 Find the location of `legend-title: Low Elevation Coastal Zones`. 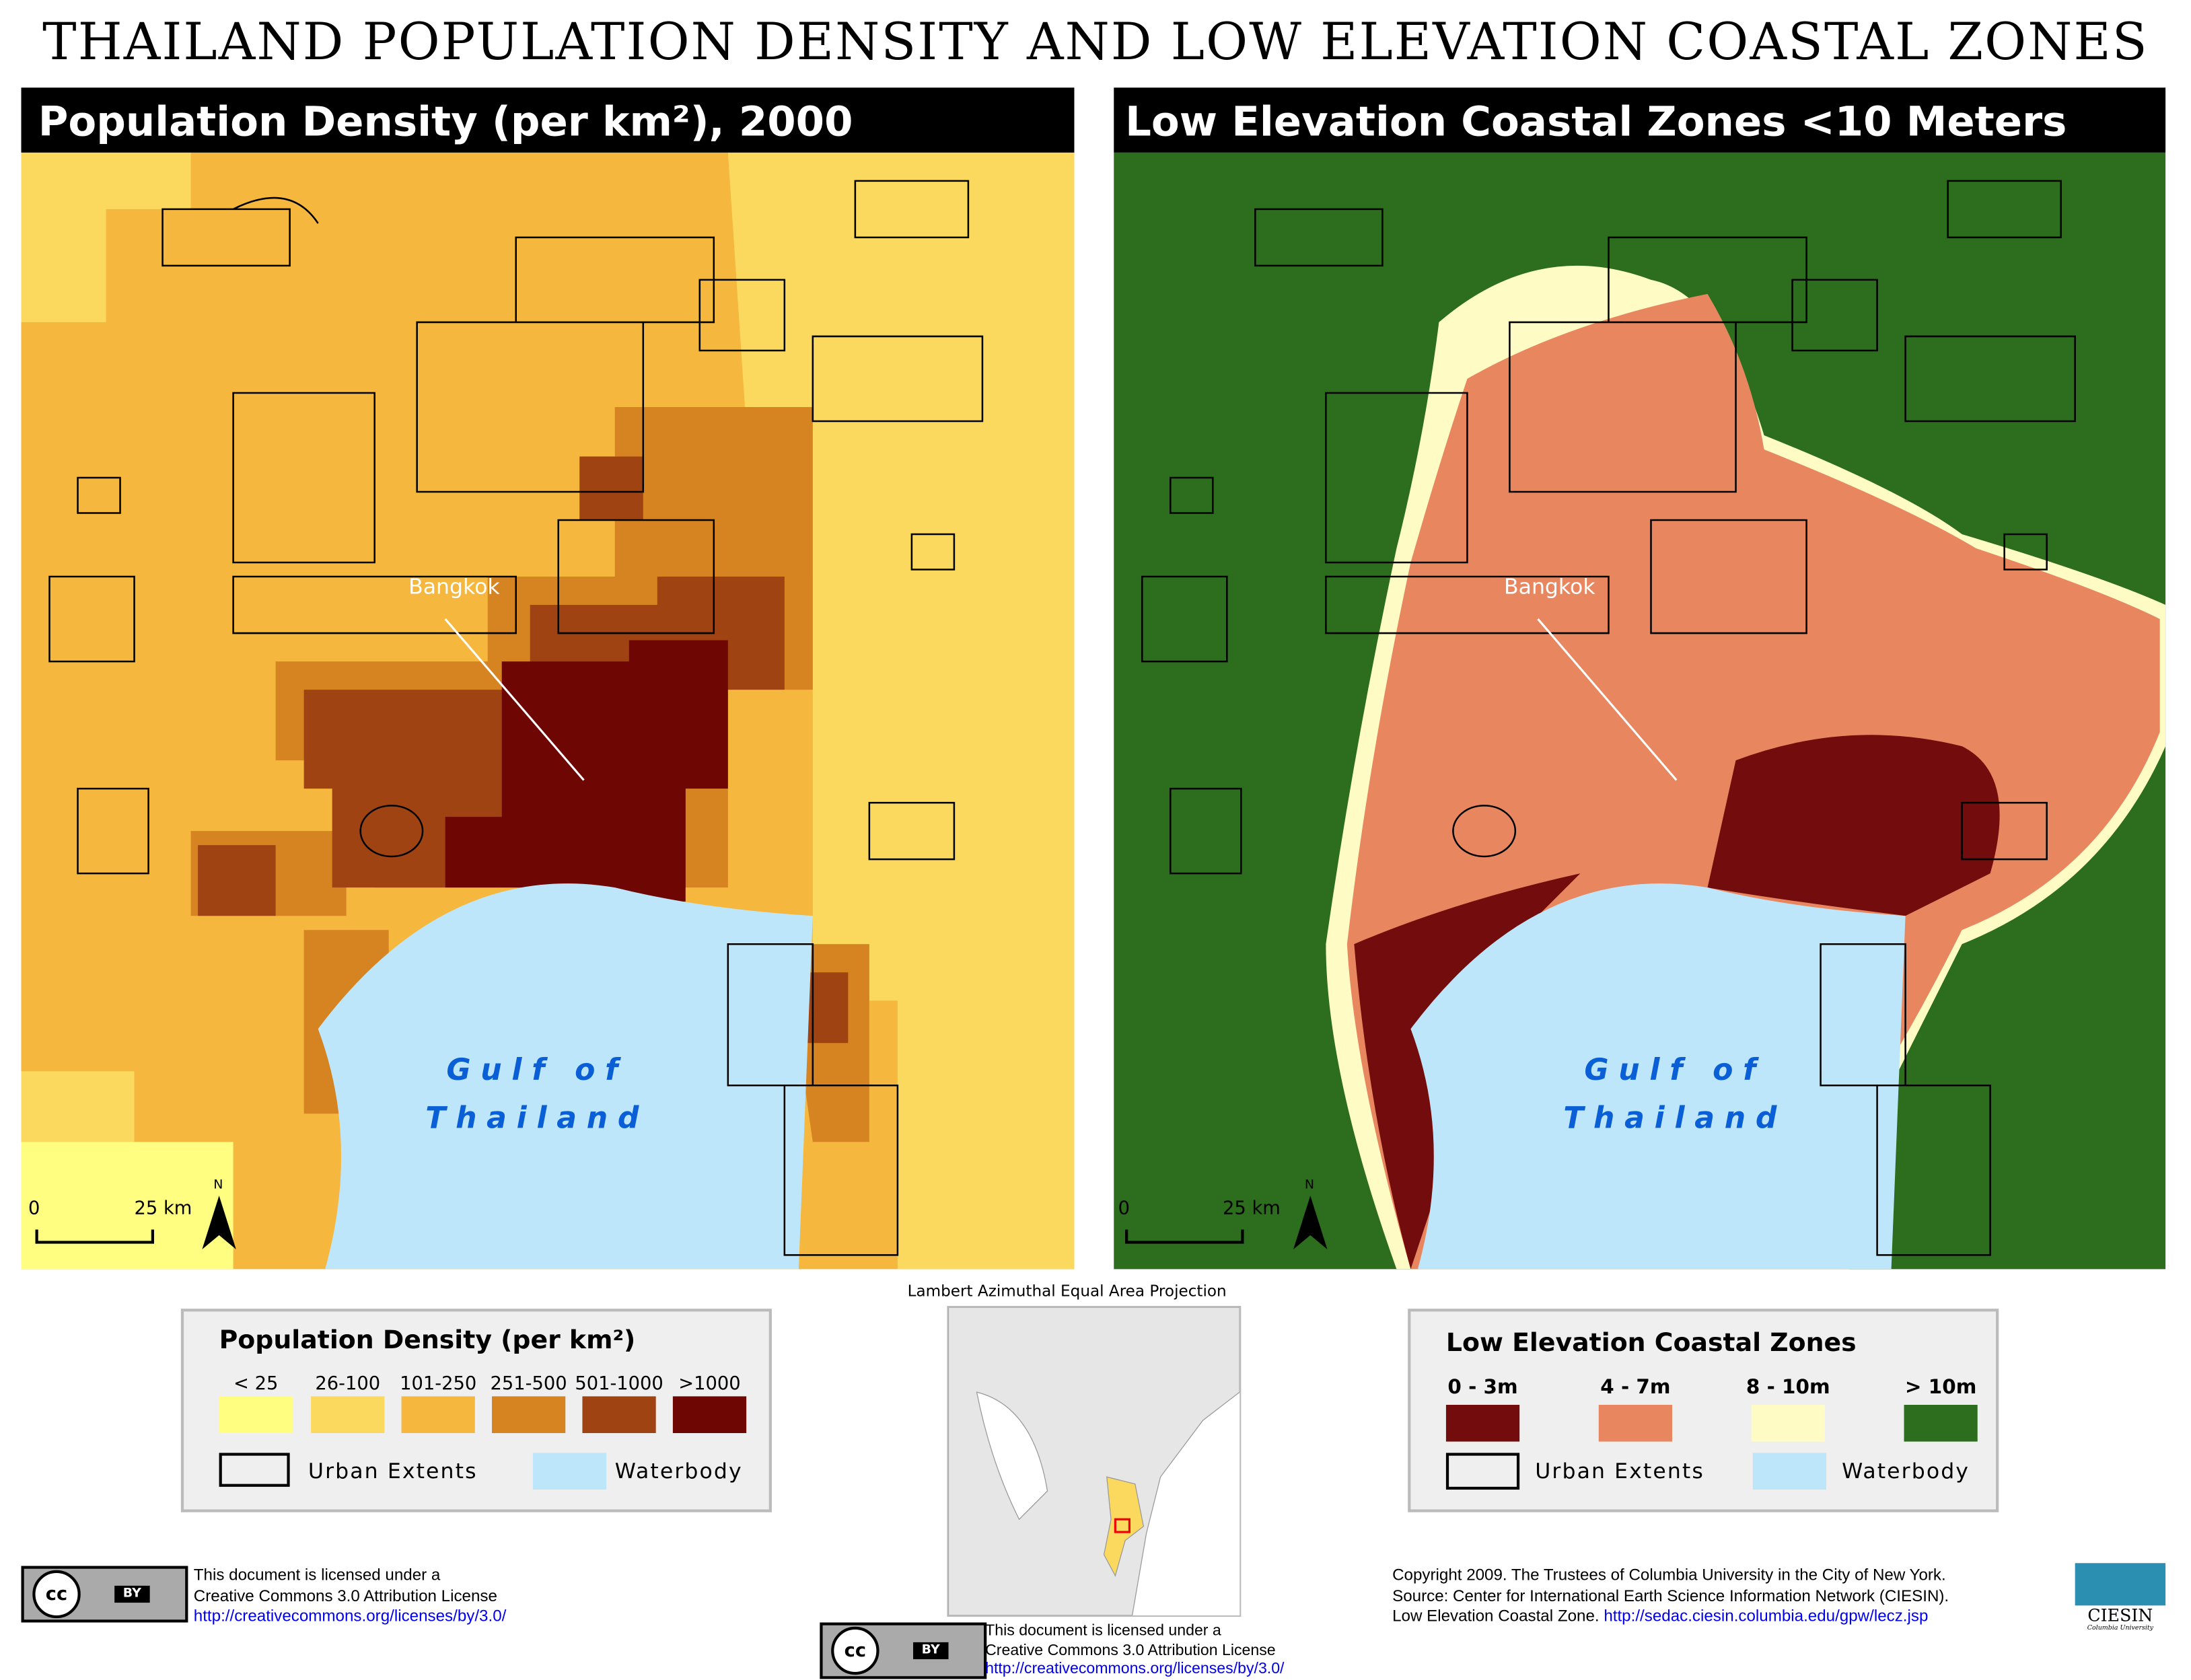

legend-title: Low Elevation Coastal Zones is located at coordinates (1651, 1343).